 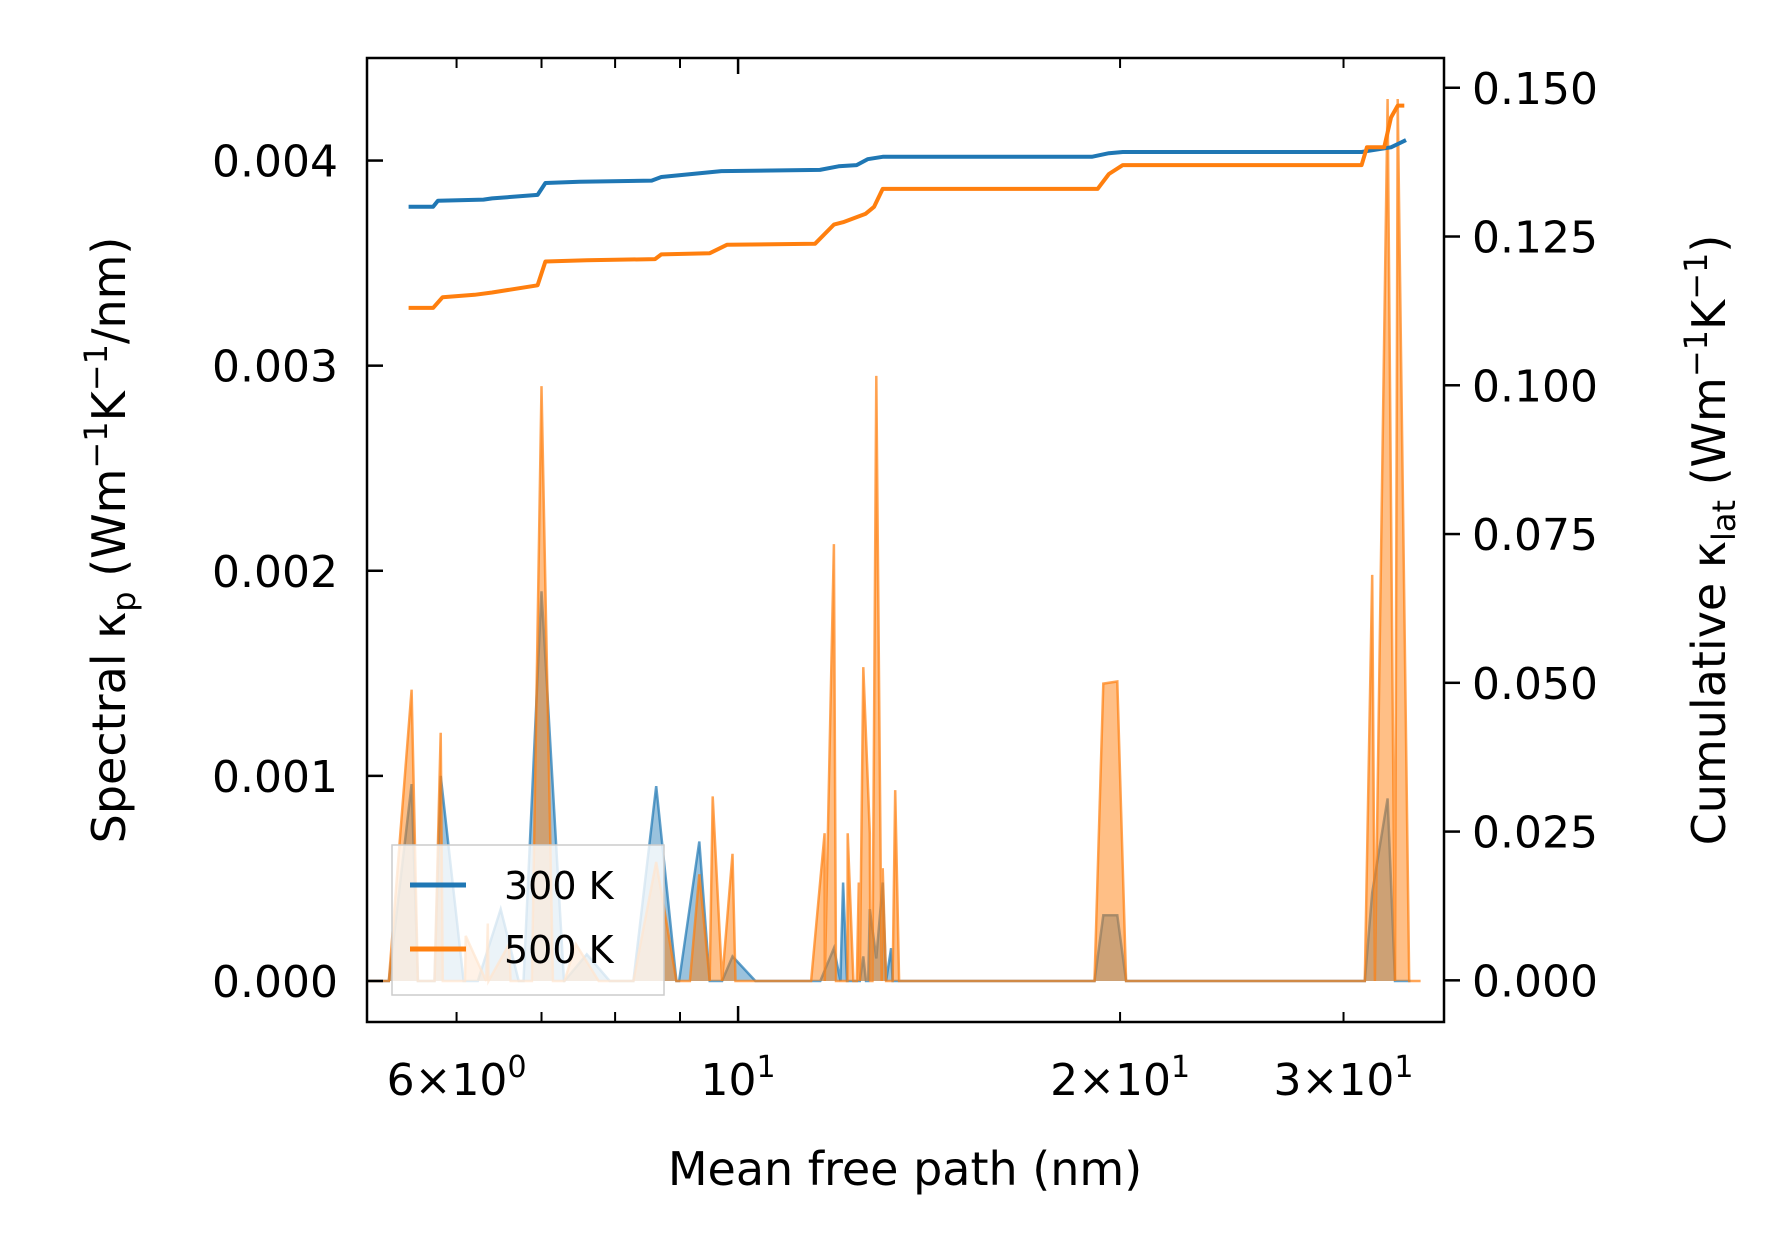 What do you see at coordinates (1696, 276) in the screenshot?
I see `right-y-title-sup2: −1` at bounding box center [1696, 276].